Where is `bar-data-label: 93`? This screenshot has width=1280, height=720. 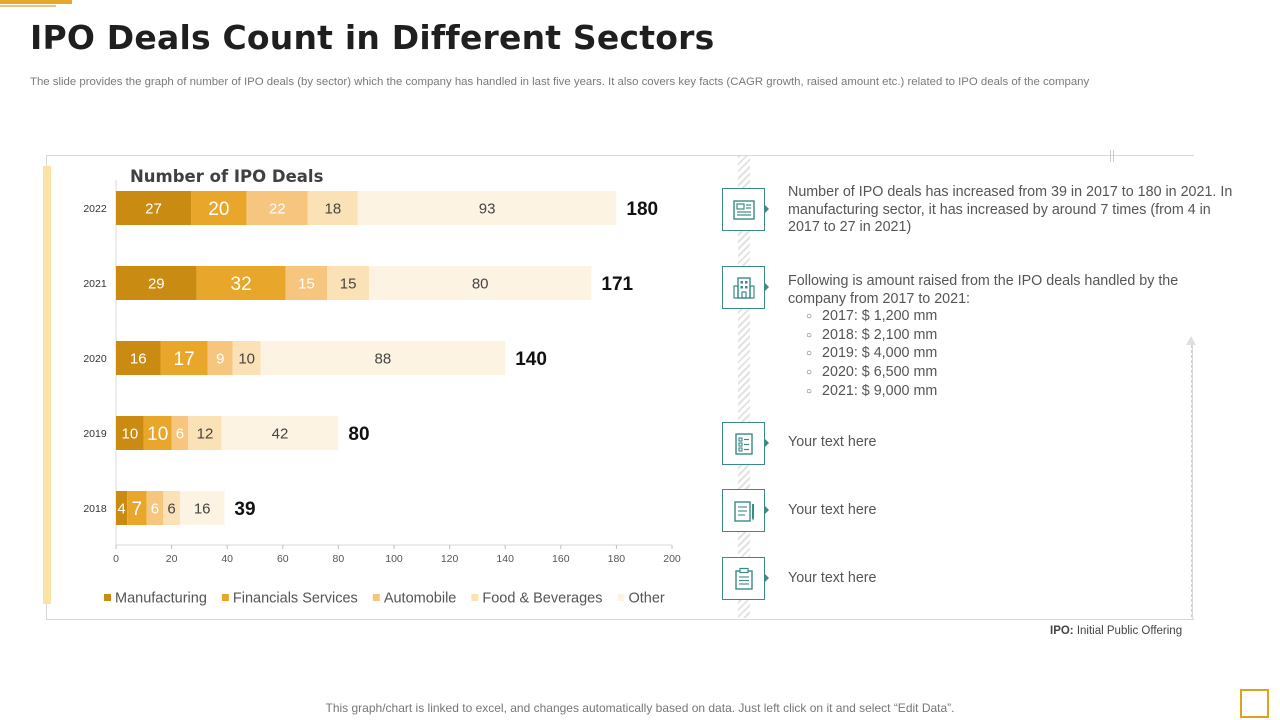
bar-data-label: 93 is located at coordinates (487, 209).